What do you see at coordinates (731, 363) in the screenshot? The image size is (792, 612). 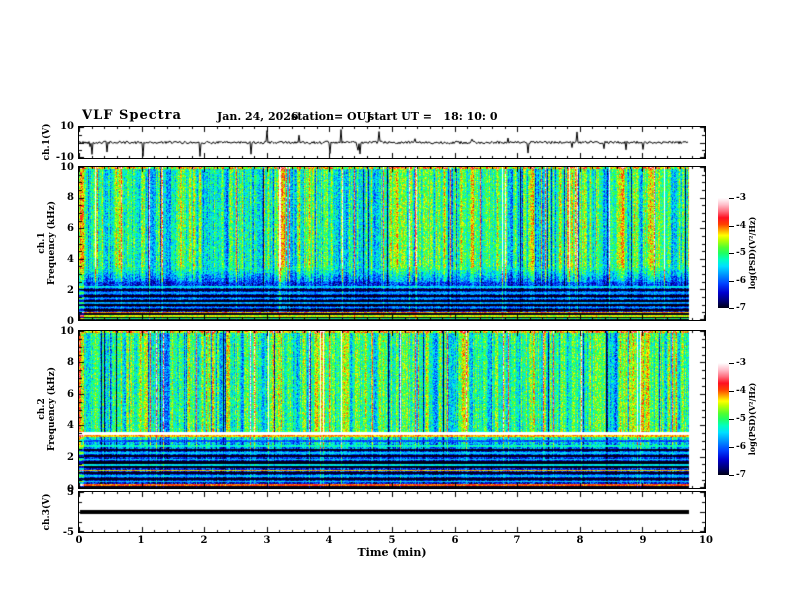 I see `colorbar2-tickmark--3` at bounding box center [731, 363].